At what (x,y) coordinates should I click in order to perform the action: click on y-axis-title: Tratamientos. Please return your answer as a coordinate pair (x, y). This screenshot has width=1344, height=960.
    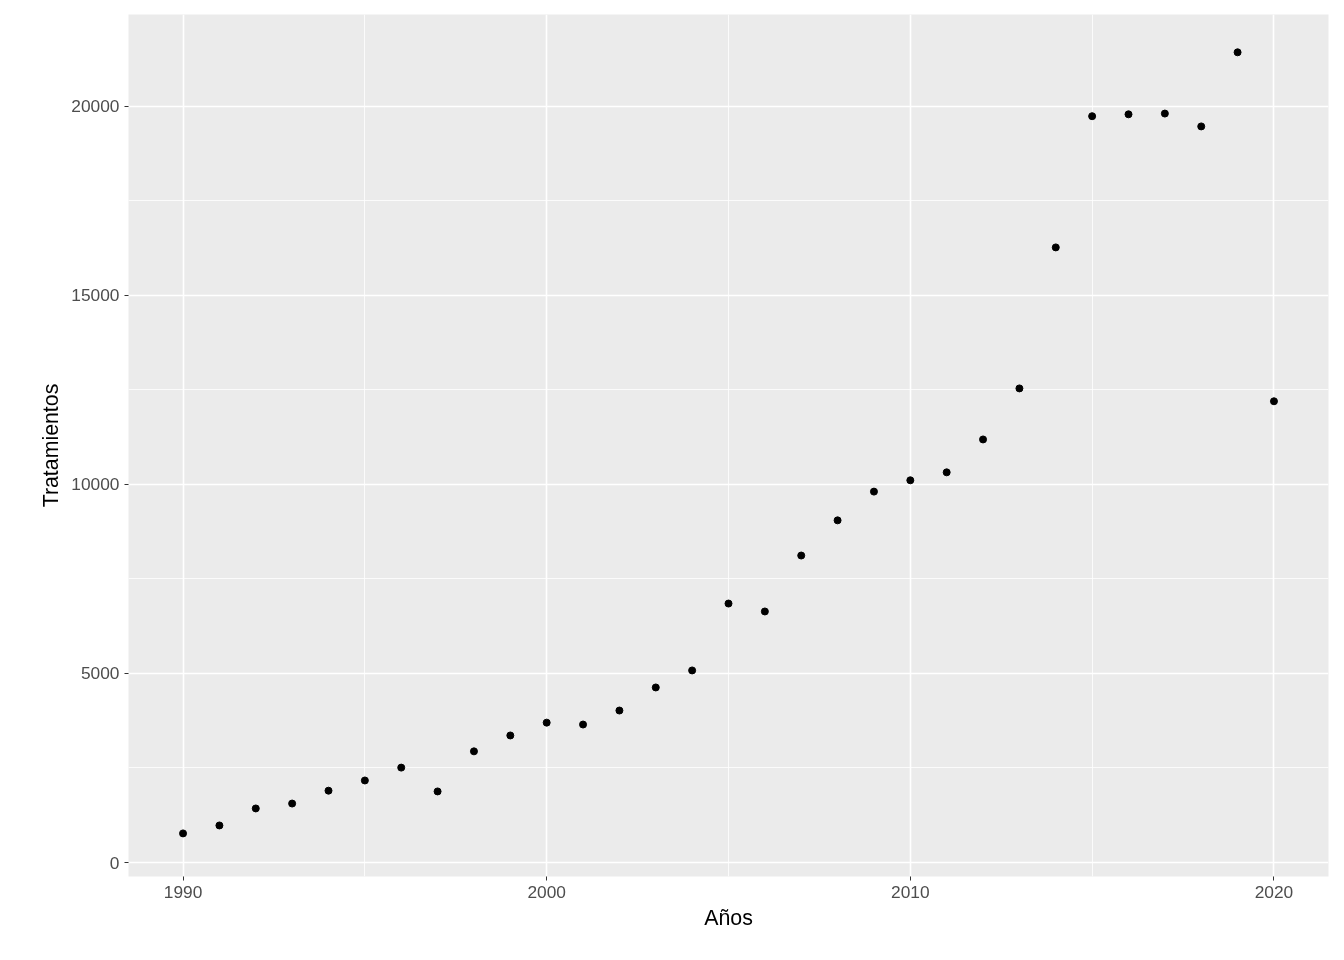
    Looking at the image, I should click on (51, 445).